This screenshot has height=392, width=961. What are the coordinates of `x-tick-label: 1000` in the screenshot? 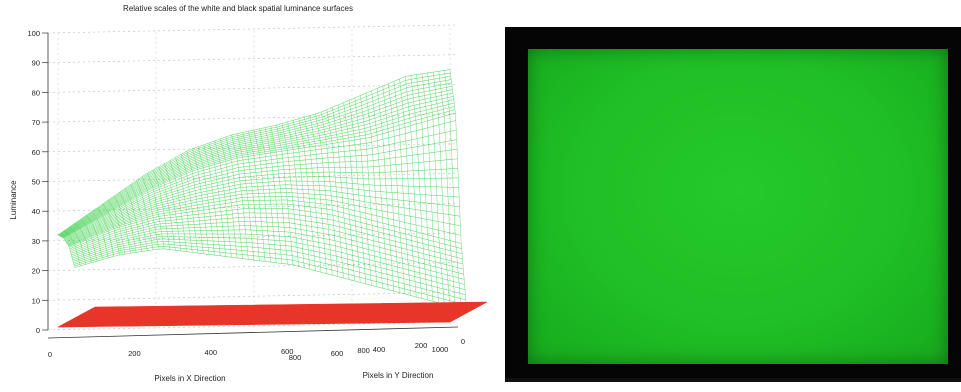 It's located at (440, 349).